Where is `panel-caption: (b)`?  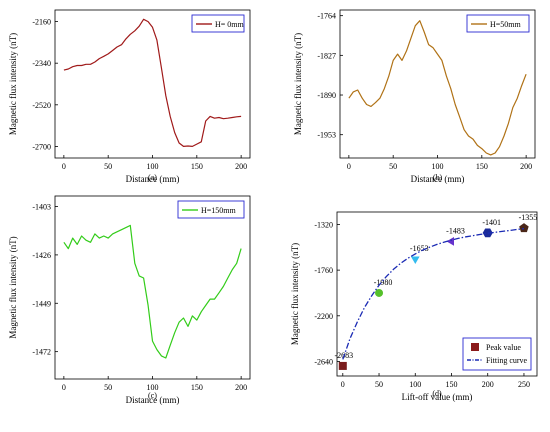
panel-caption: (b) is located at coordinates (438, 177).